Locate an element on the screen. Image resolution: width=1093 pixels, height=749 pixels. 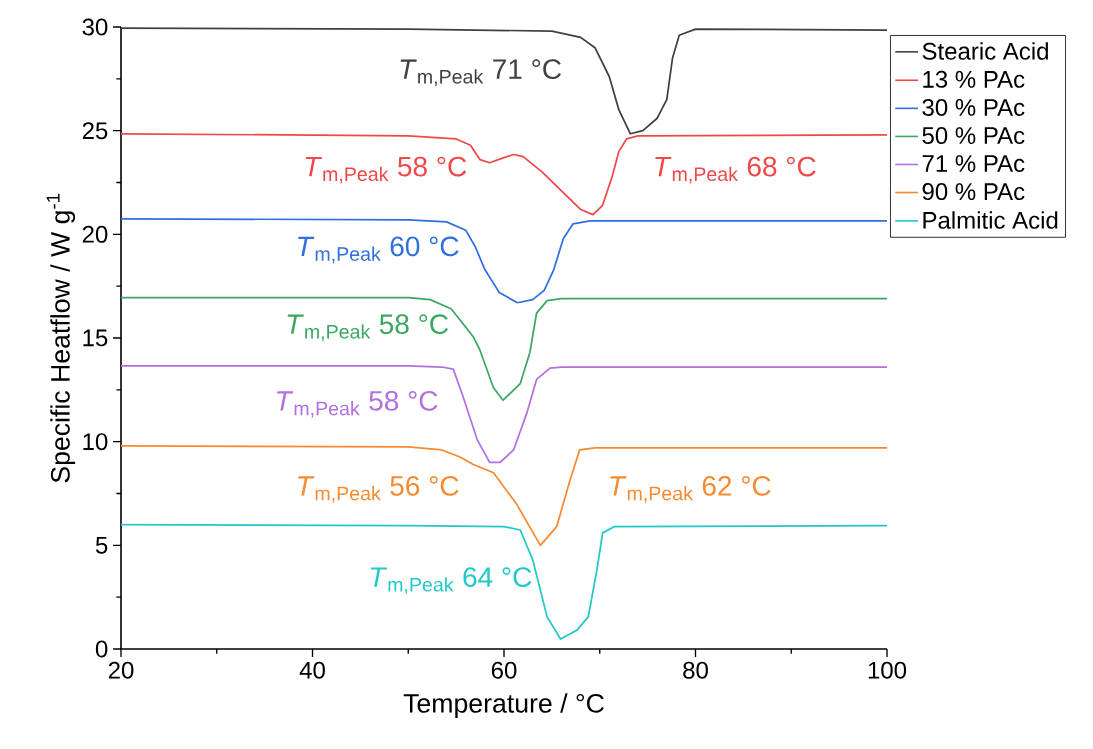
legend-label: Palmitic Acid is located at coordinates (990, 220).